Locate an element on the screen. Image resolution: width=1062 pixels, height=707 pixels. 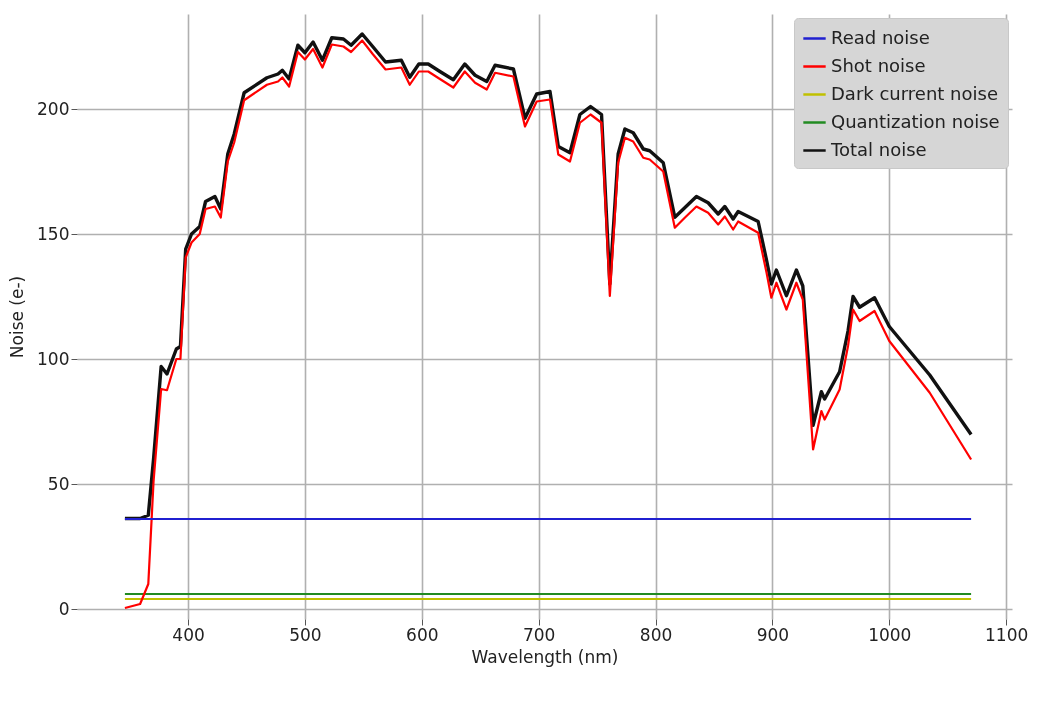
x-tick-label: 900 is located at coordinates (773, 634).